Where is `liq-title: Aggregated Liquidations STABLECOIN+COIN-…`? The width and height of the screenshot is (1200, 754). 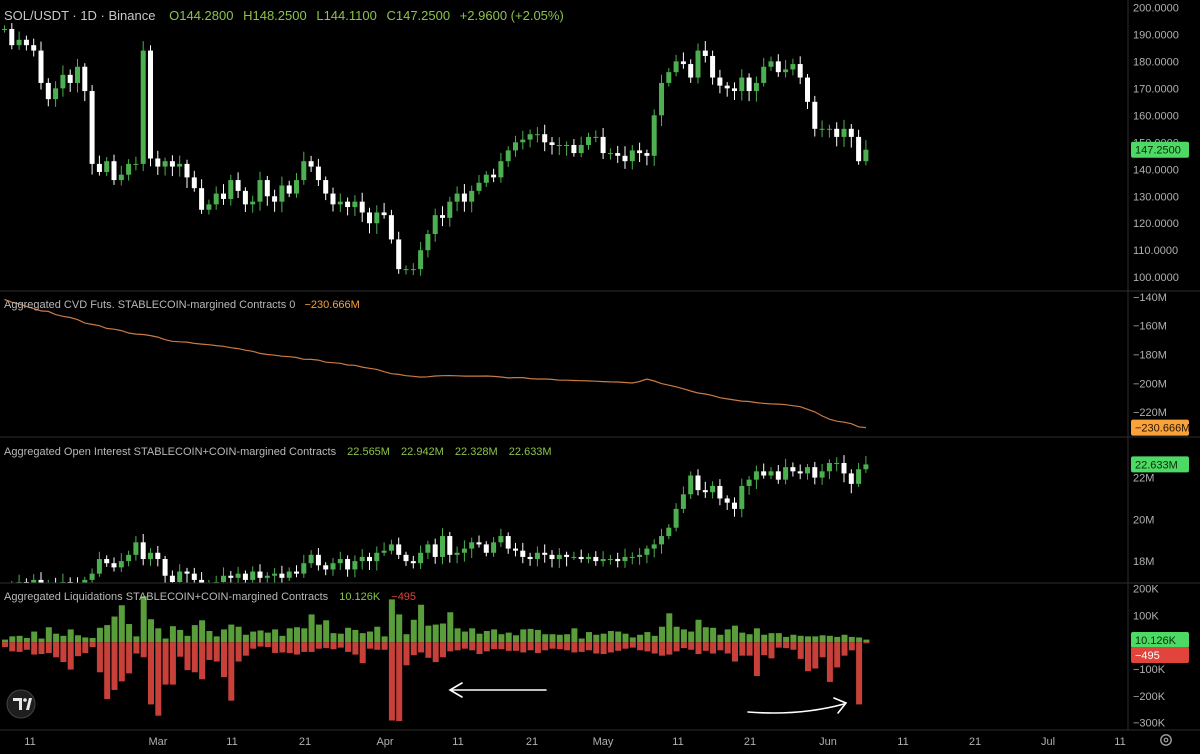 liq-title: Aggregated Liquidations STABLECOIN+COIN-… is located at coordinates (166, 597).